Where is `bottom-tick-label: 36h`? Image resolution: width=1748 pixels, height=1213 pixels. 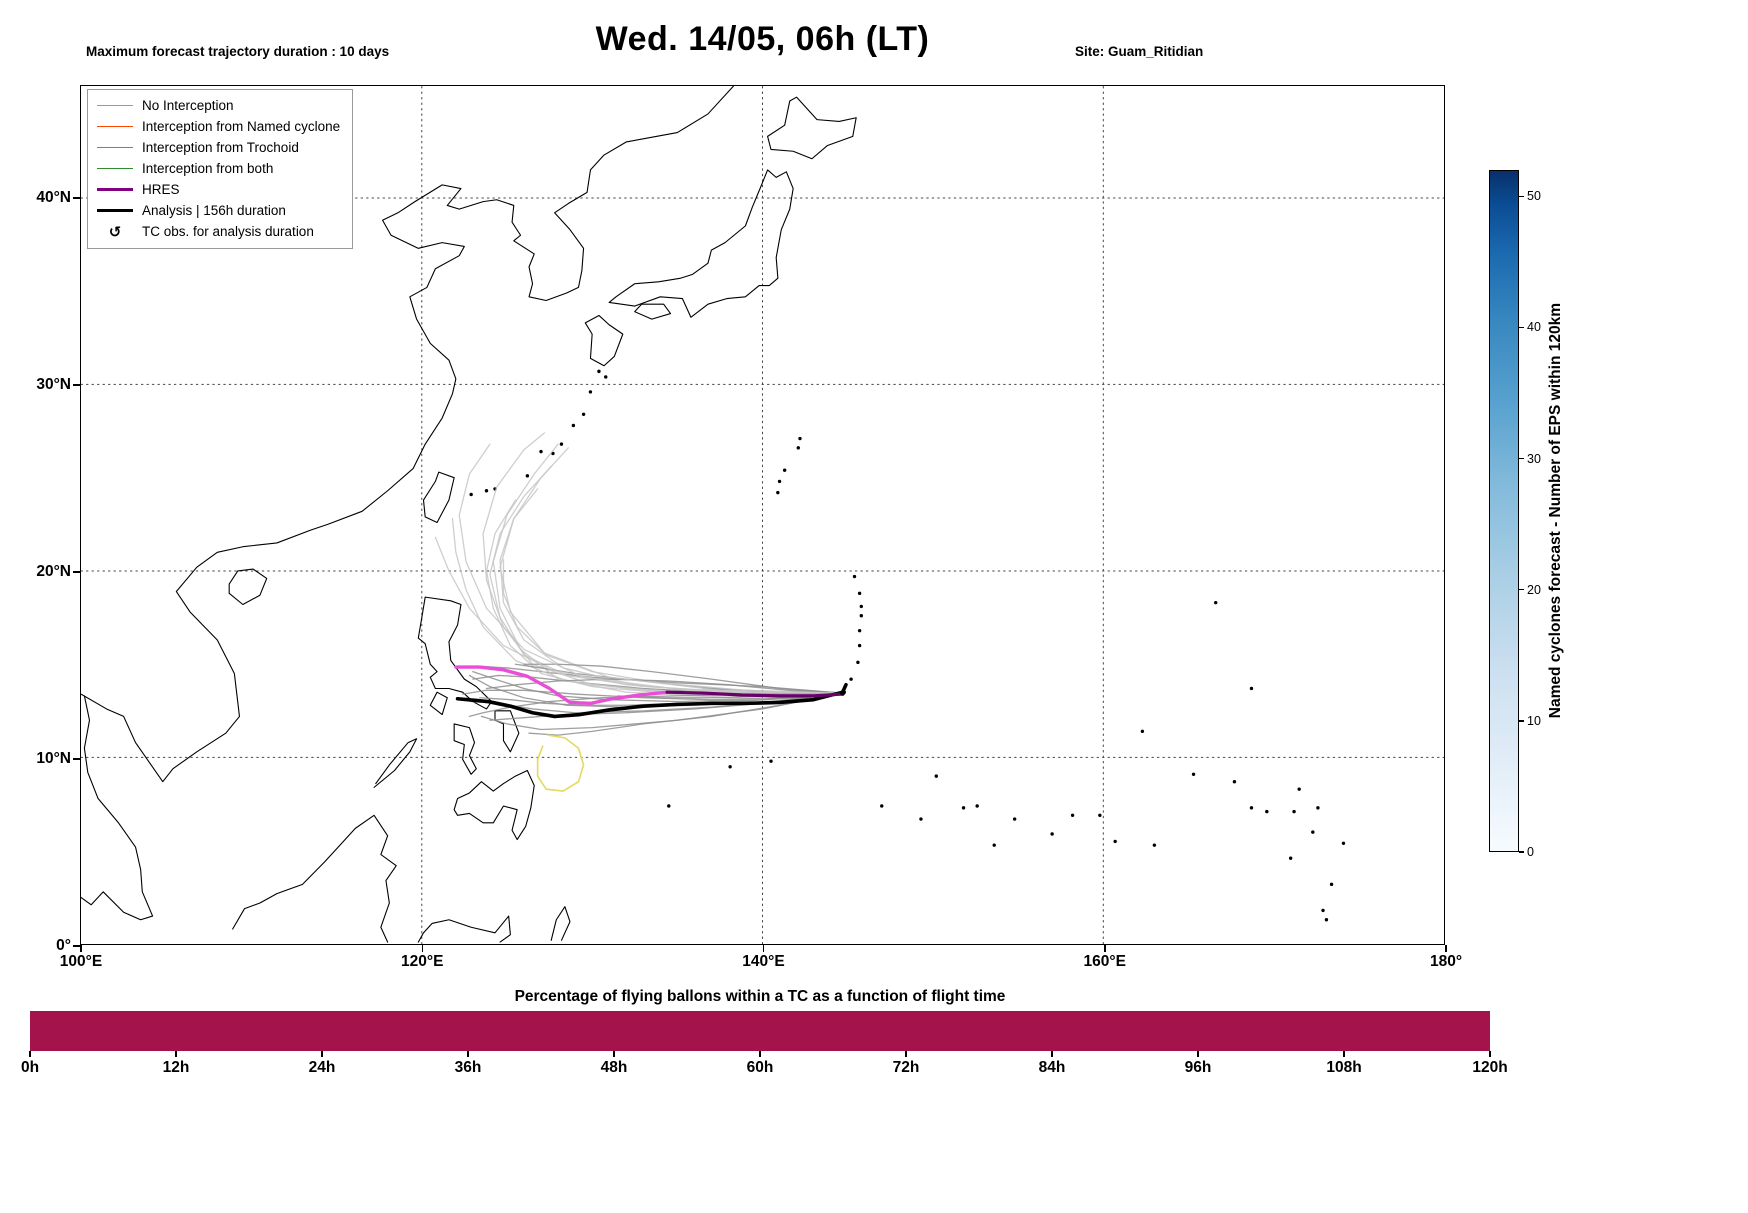 bottom-tick-label: 36h is located at coordinates (468, 1067).